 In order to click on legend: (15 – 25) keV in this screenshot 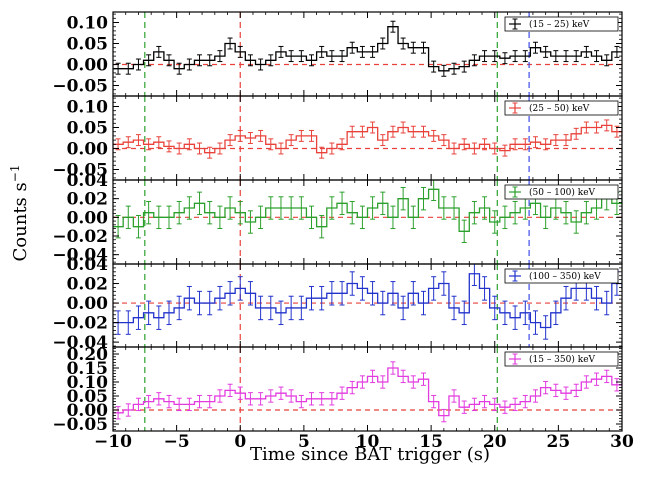, I will do `click(561, 24)`.